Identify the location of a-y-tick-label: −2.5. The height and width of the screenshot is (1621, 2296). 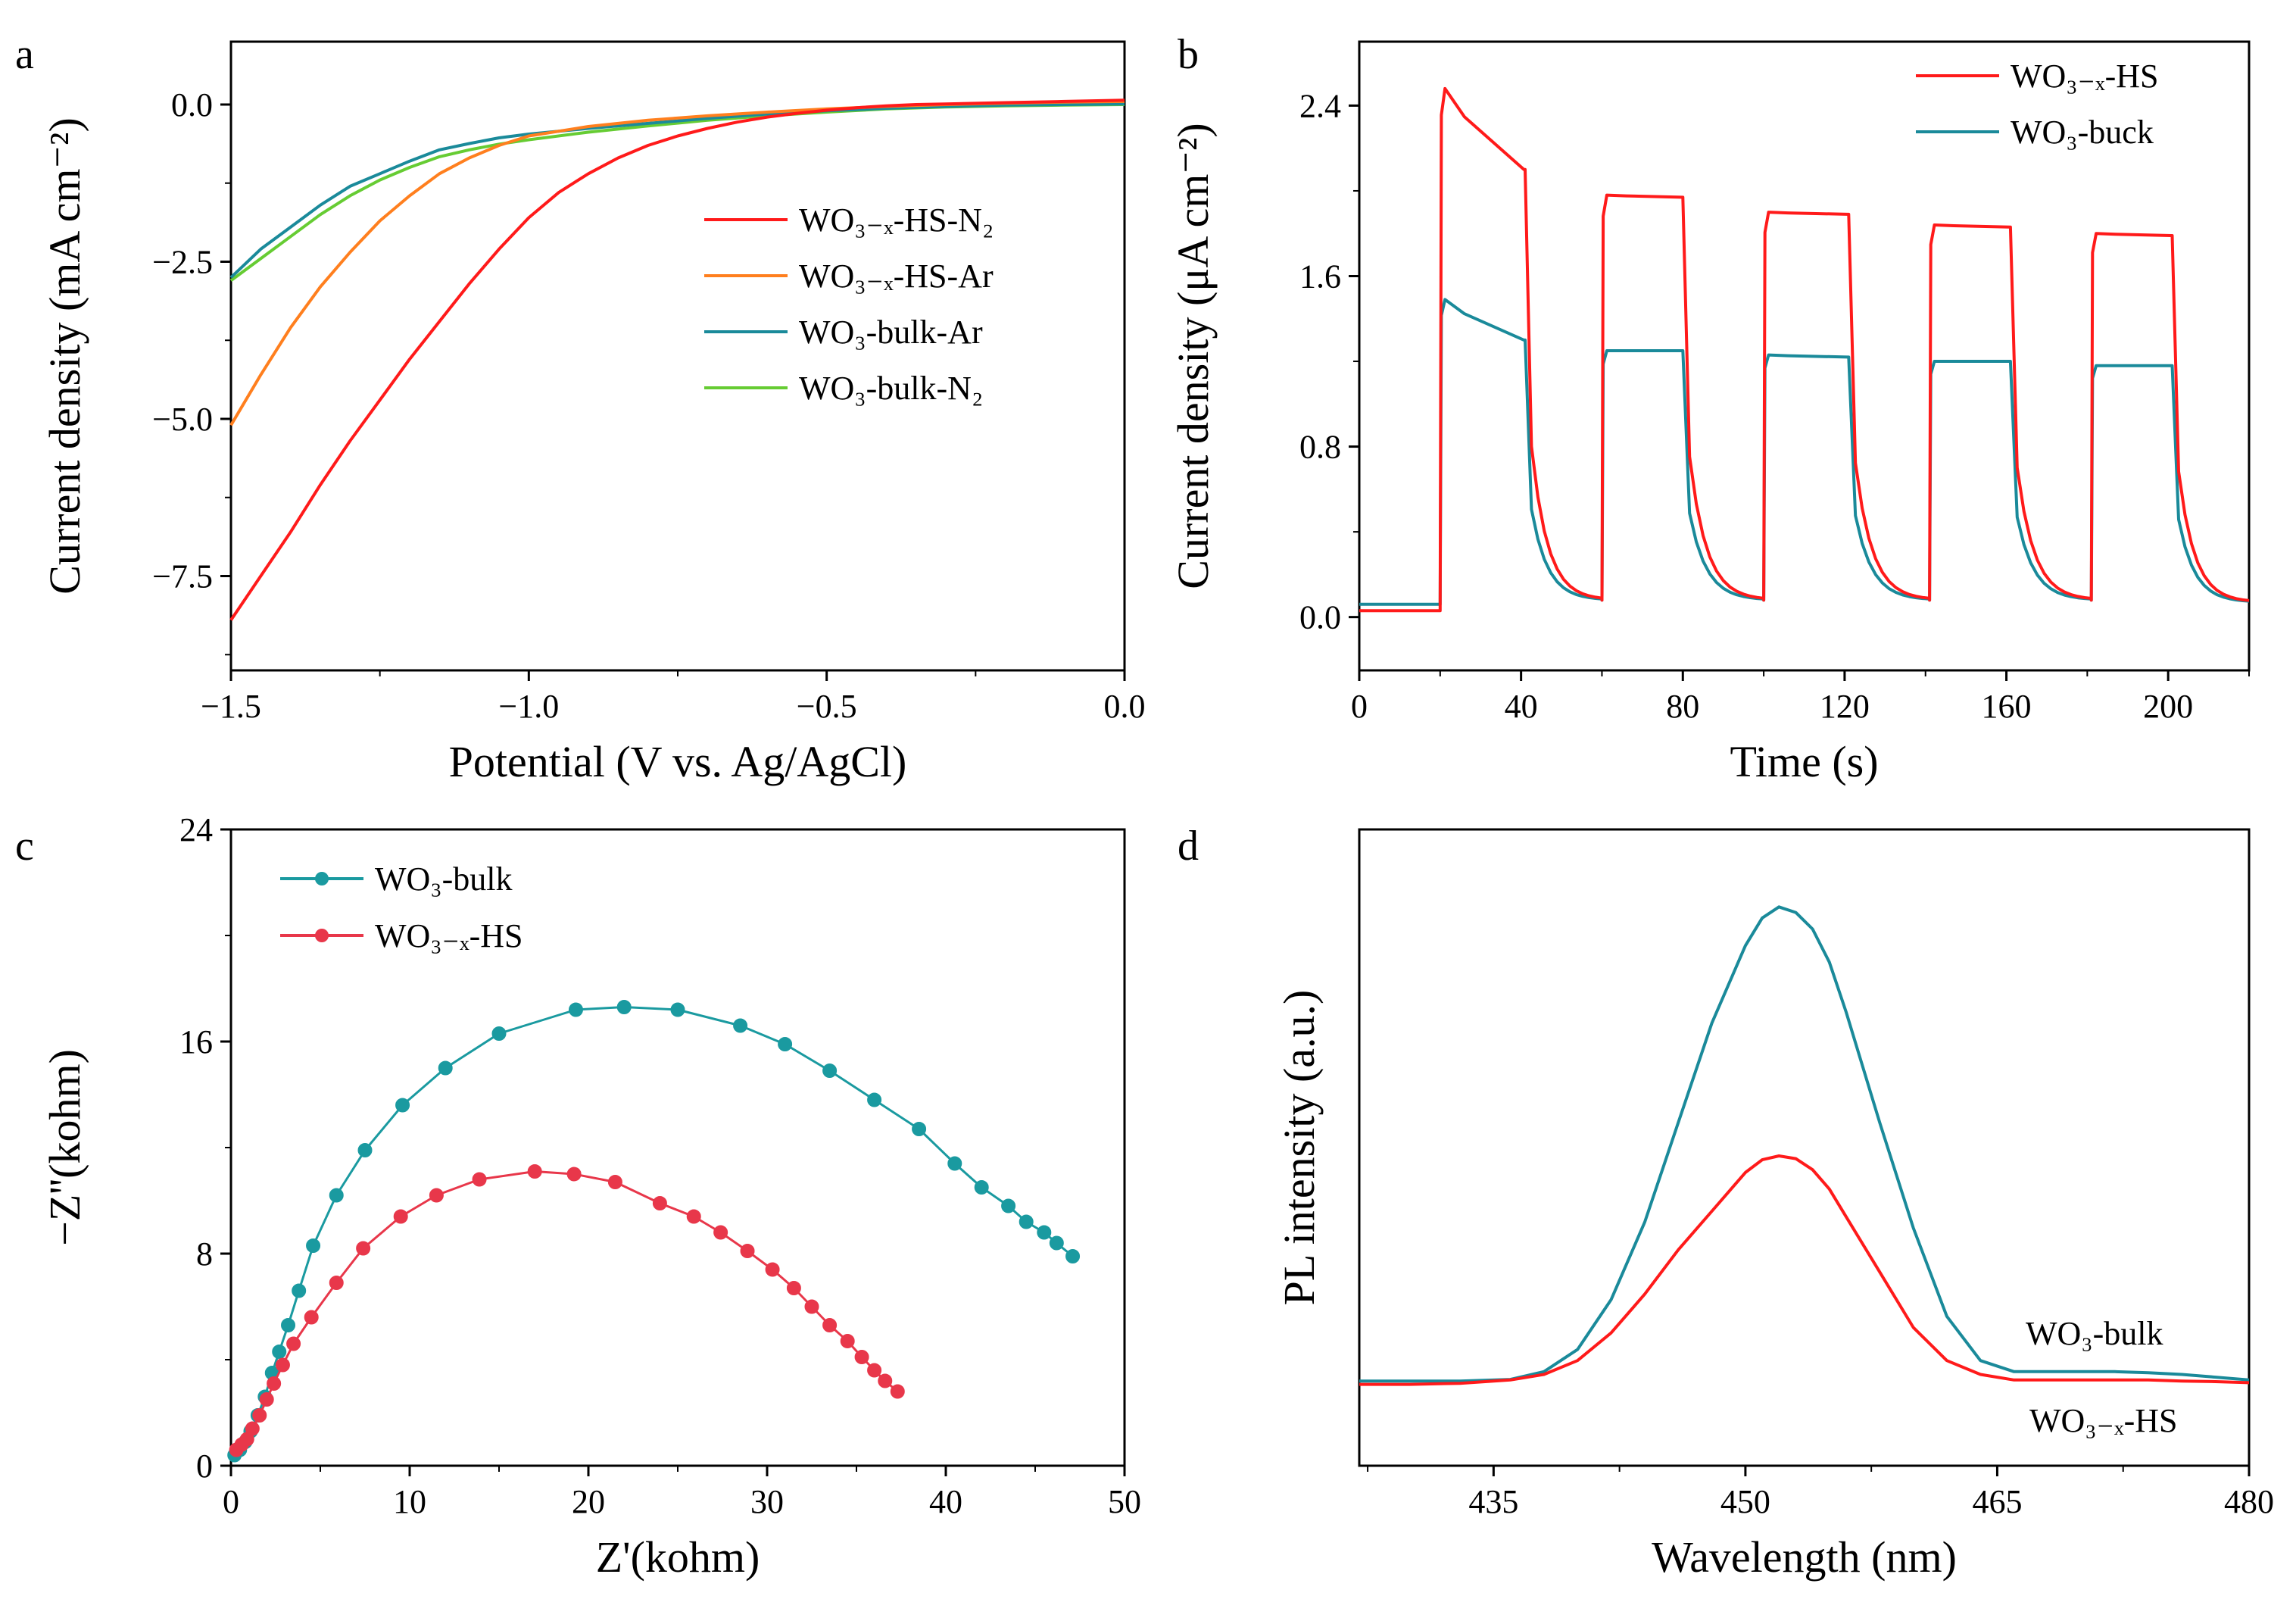
(182, 262).